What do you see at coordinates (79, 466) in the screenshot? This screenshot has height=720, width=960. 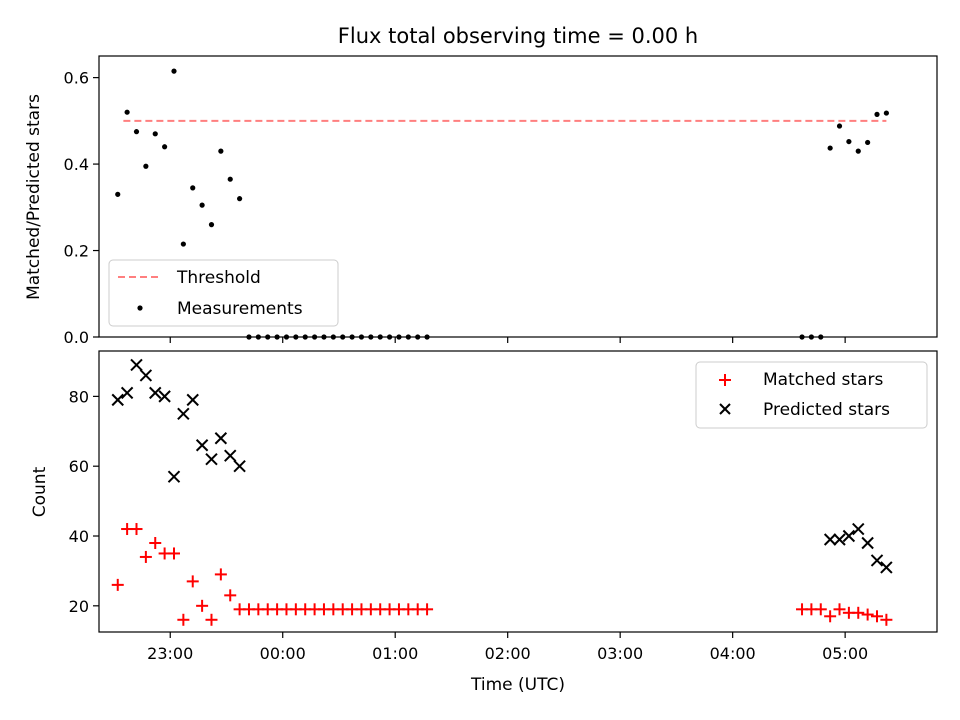 I see `y-tick-label: 60` at bounding box center [79, 466].